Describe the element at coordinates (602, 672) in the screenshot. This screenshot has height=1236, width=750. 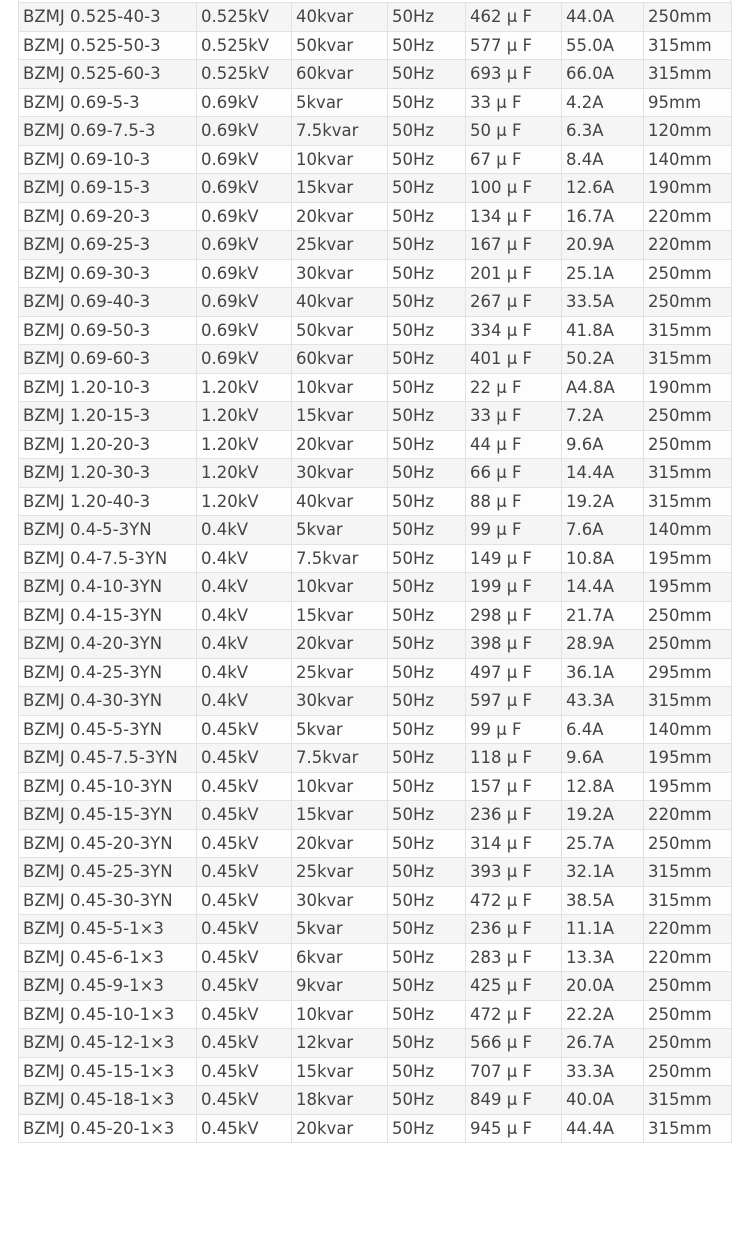
I see `cell-current: 36.1A` at that location.